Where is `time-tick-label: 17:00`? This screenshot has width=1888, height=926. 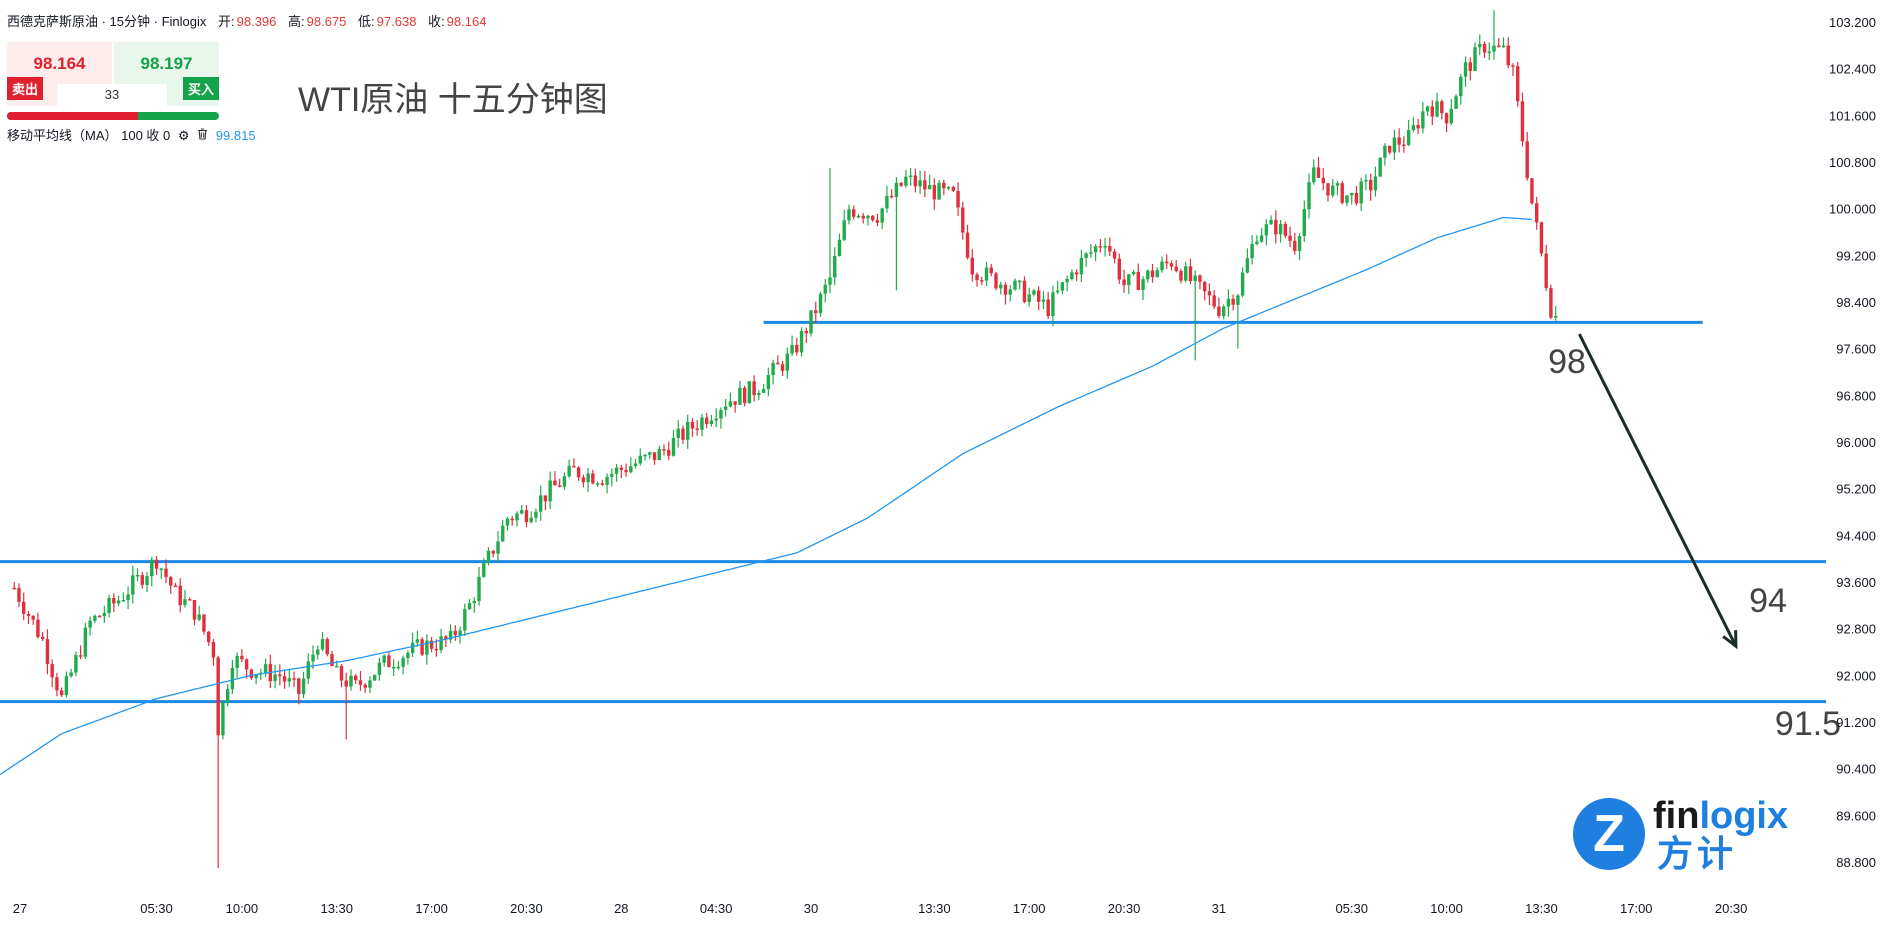
time-tick-label: 17:00 is located at coordinates (1636, 908).